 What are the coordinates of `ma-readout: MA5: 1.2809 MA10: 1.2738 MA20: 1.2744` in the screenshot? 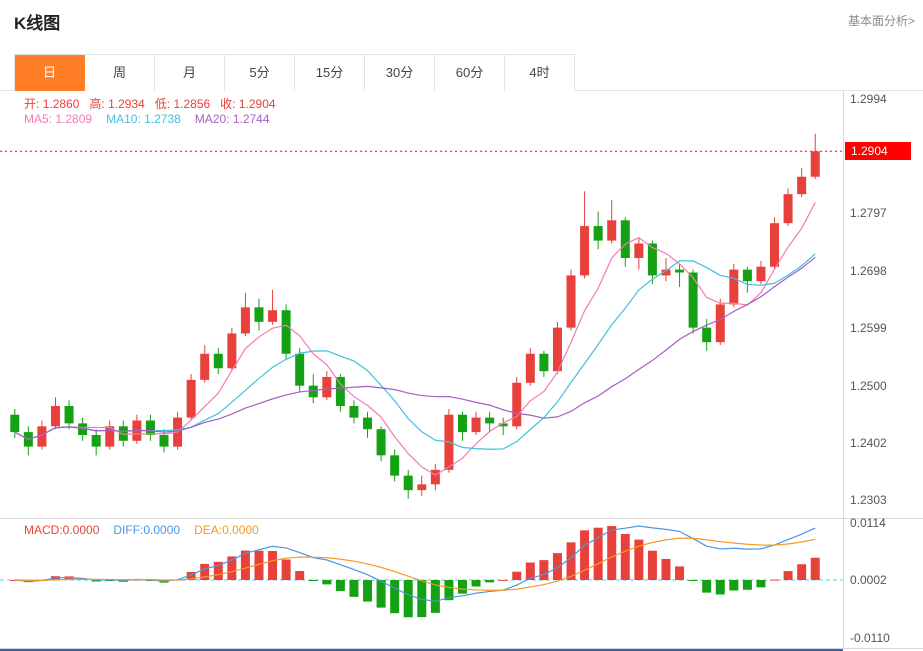 It's located at (147, 119).